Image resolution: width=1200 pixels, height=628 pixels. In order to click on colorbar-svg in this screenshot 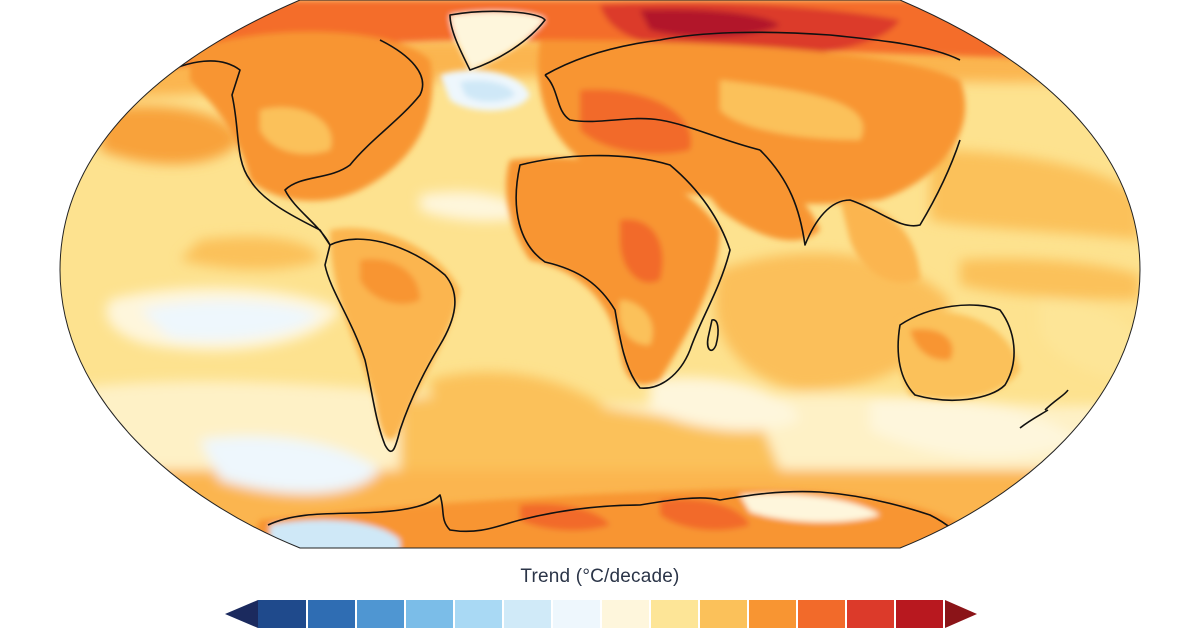, I will do `click(601, 614)`.